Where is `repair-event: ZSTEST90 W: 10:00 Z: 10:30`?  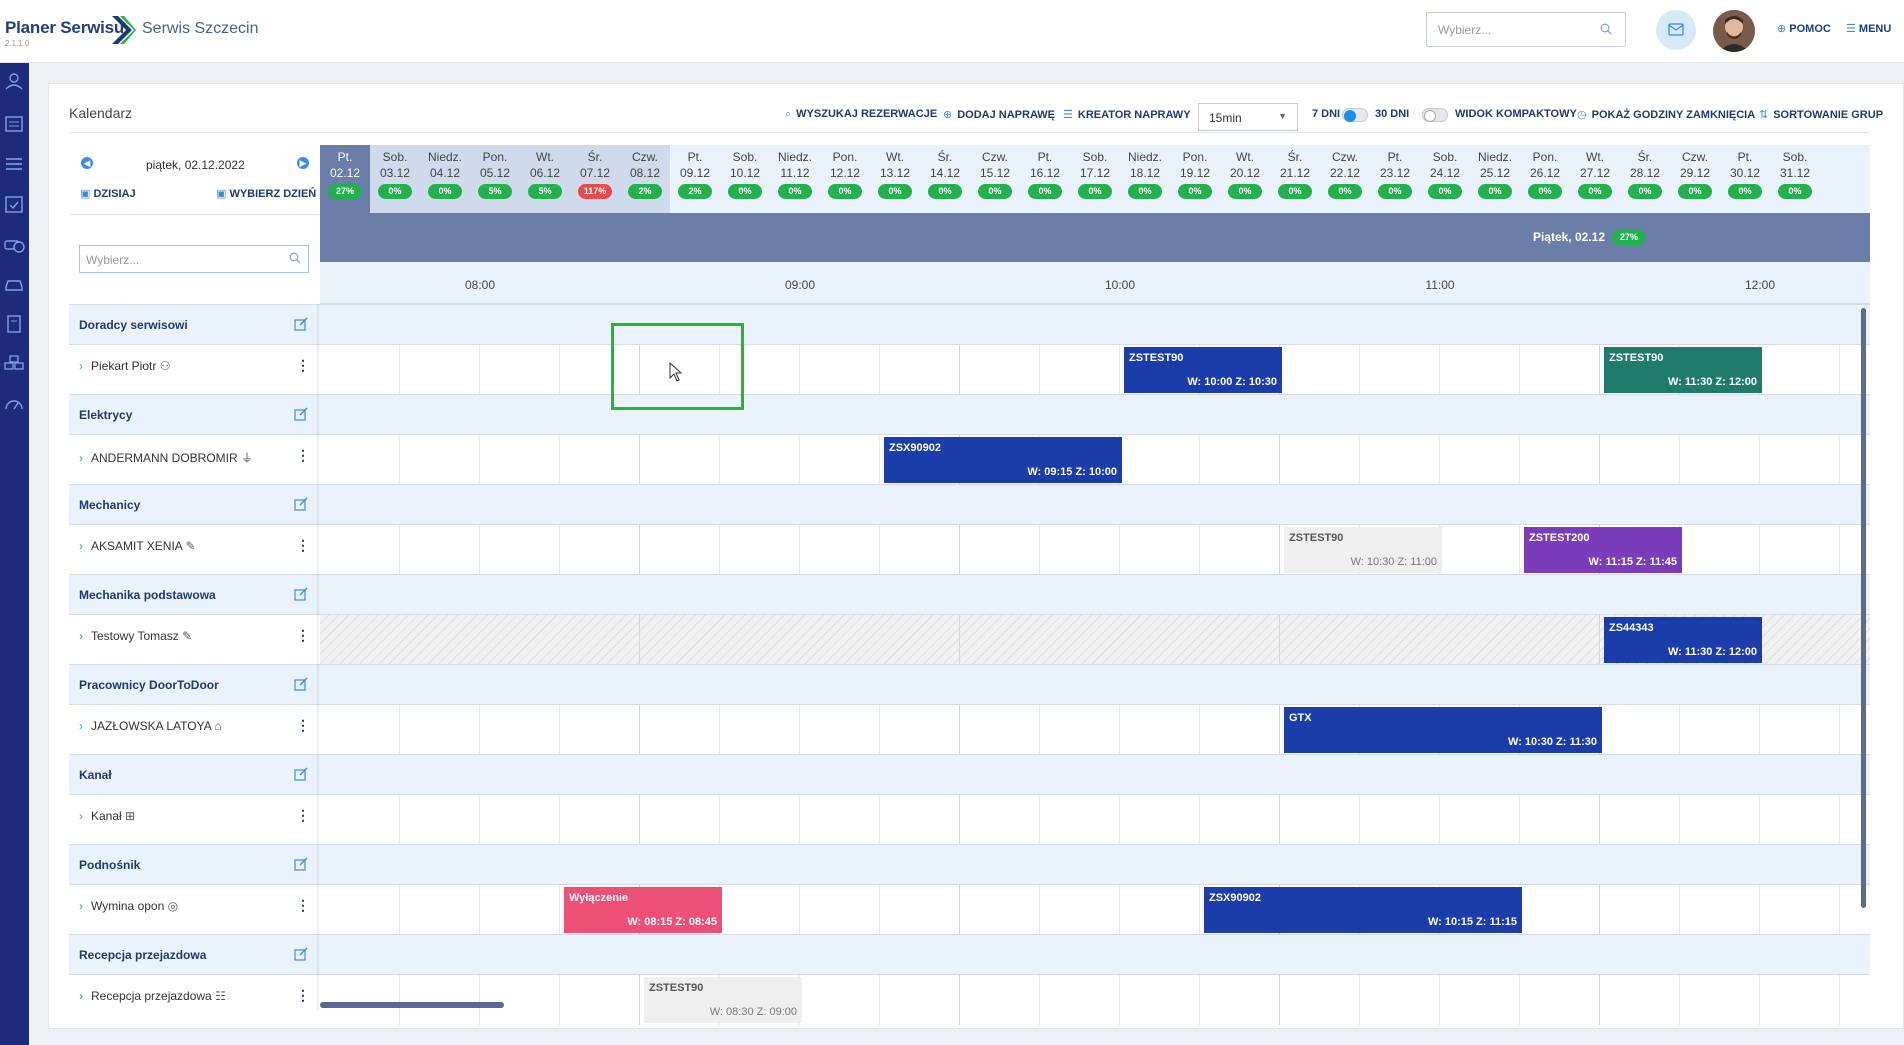
repair-event: ZSTEST90 W: 10:00 Z: 10:30 is located at coordinates (1203, 370).